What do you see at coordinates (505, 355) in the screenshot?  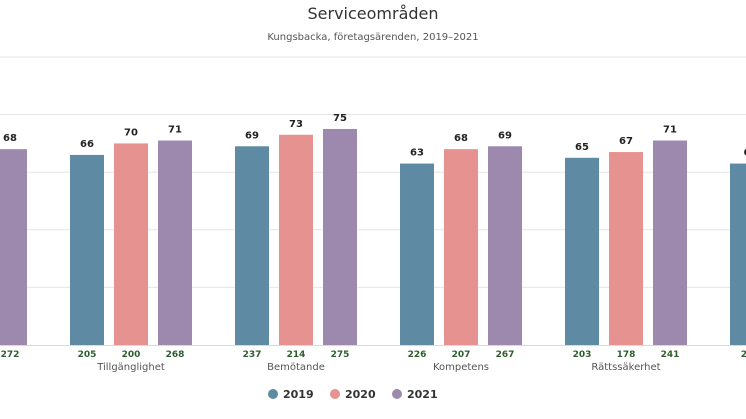 I see `count-label: 267` at bounding box center [505, 355].